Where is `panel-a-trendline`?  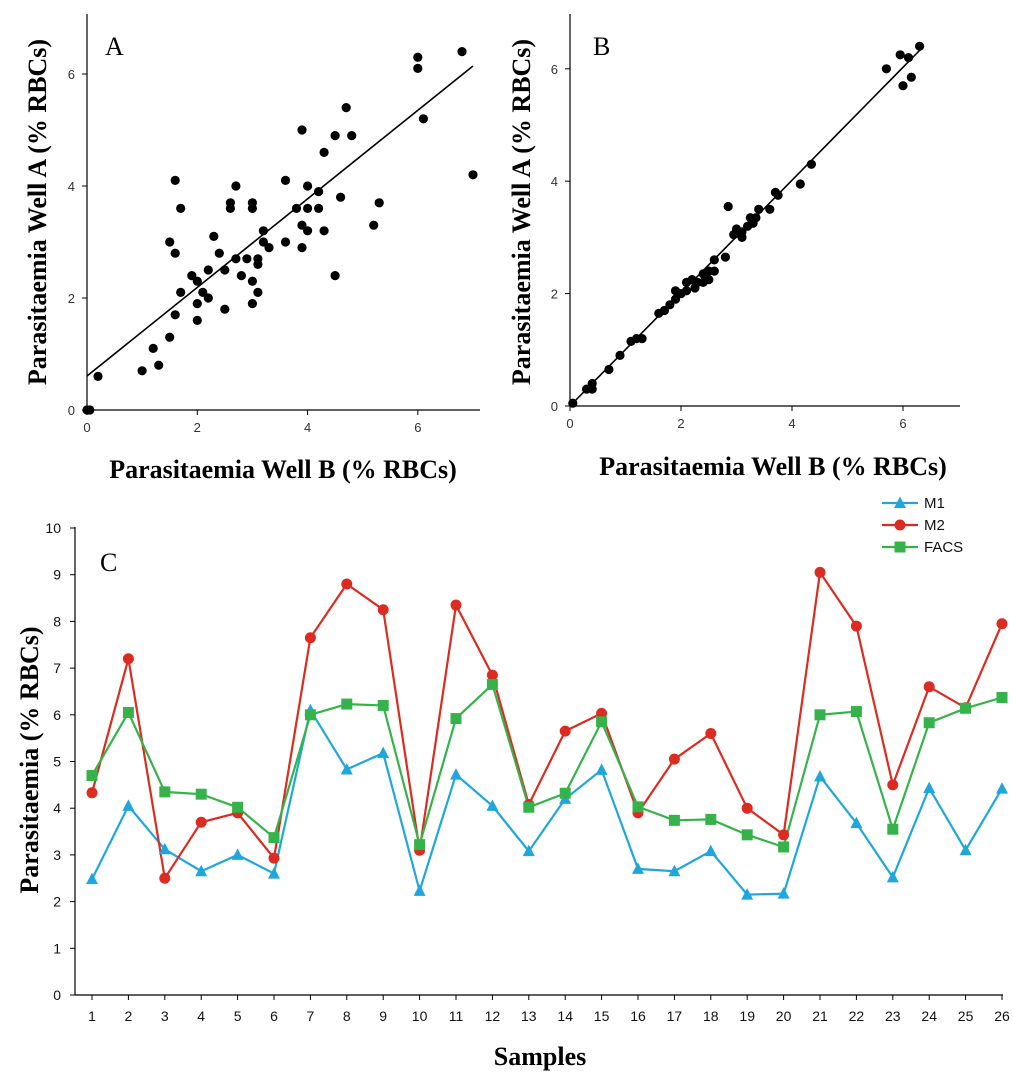
panel-a-trendline is located at coordinates (280, 221).